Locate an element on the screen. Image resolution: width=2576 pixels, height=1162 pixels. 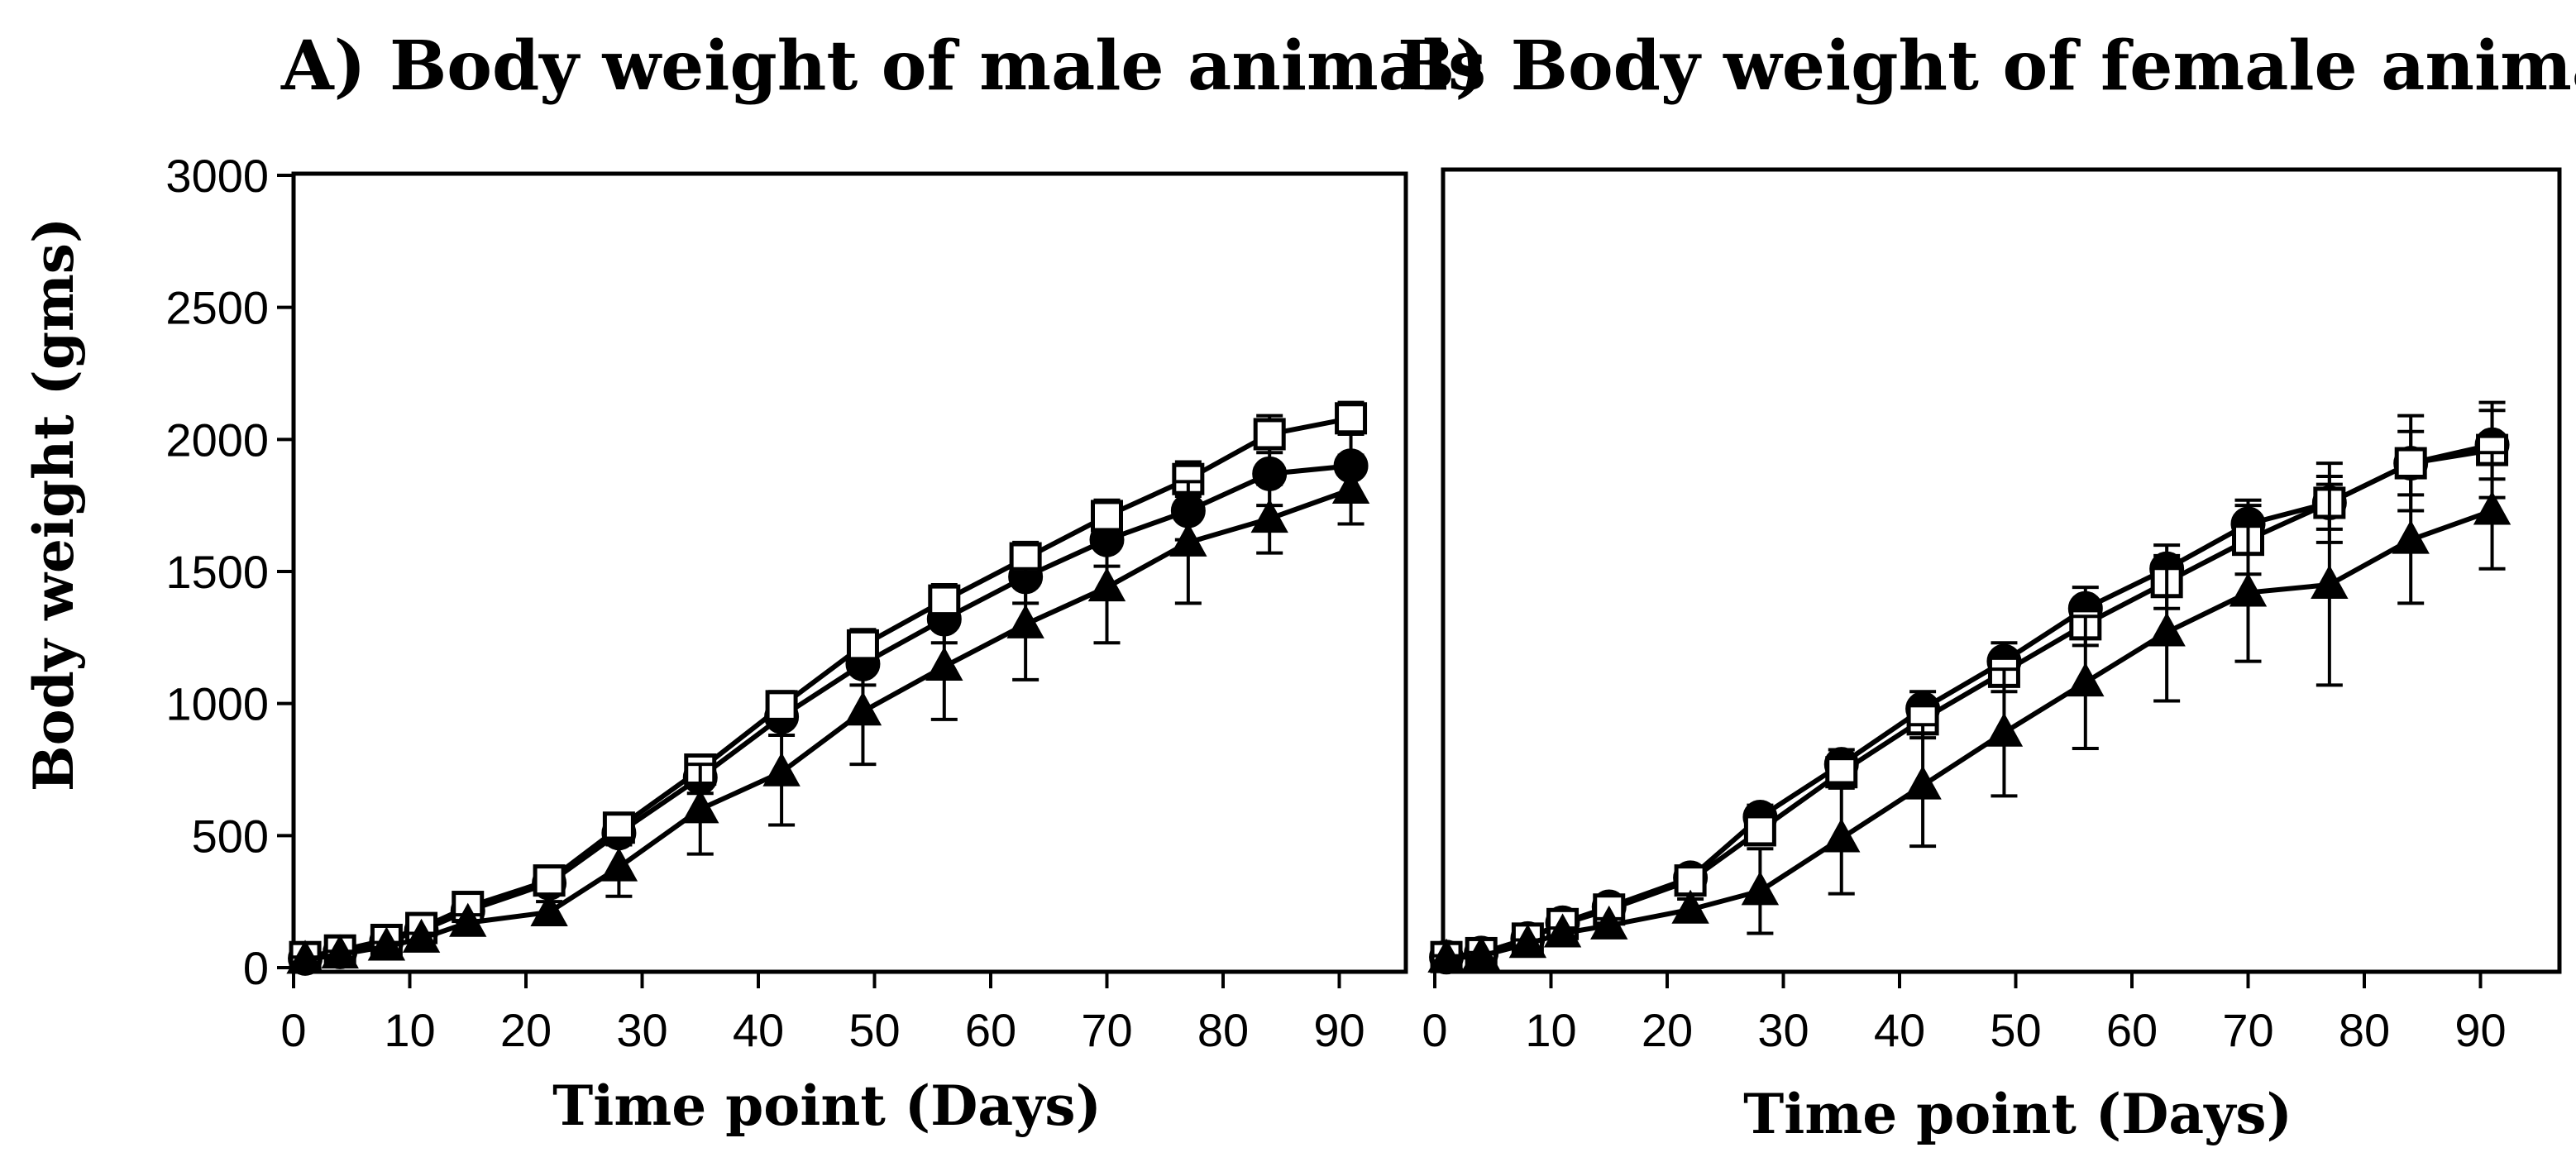
panel-b-x-tick-label: 80 is located at coordinates (2364, 1030).